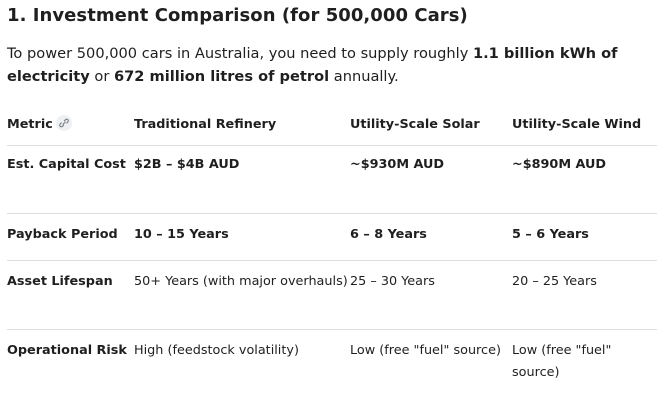 Image resolution: width=662 pixels, height=404 pixels. Describe the element at coordinates (312, 65) in the screenshot. I see `intro-energy-figure: 1.1 billion kWh of electricity` at that location.